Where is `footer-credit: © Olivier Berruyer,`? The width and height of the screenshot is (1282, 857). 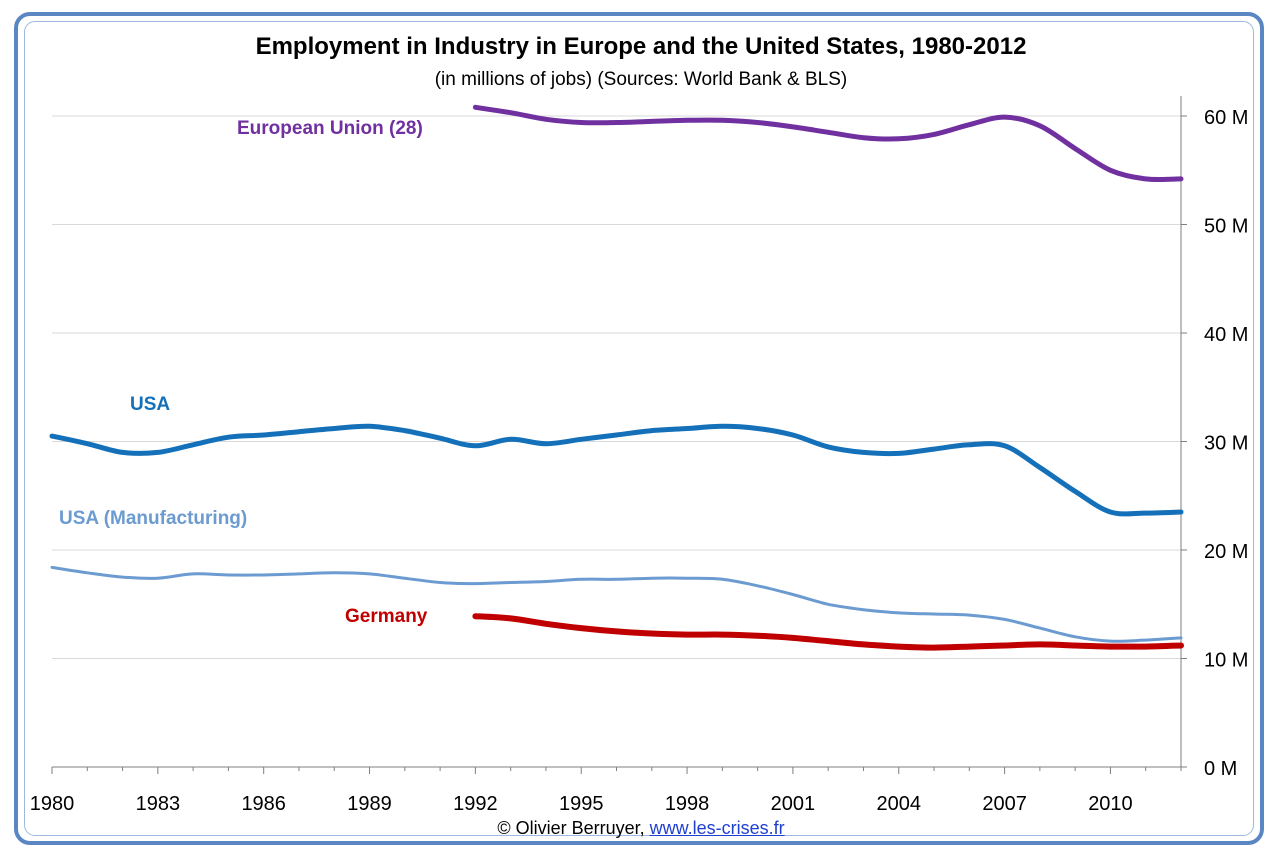
footer-credit: © Olivier Berruyer, is located at coordinates (571, 828).